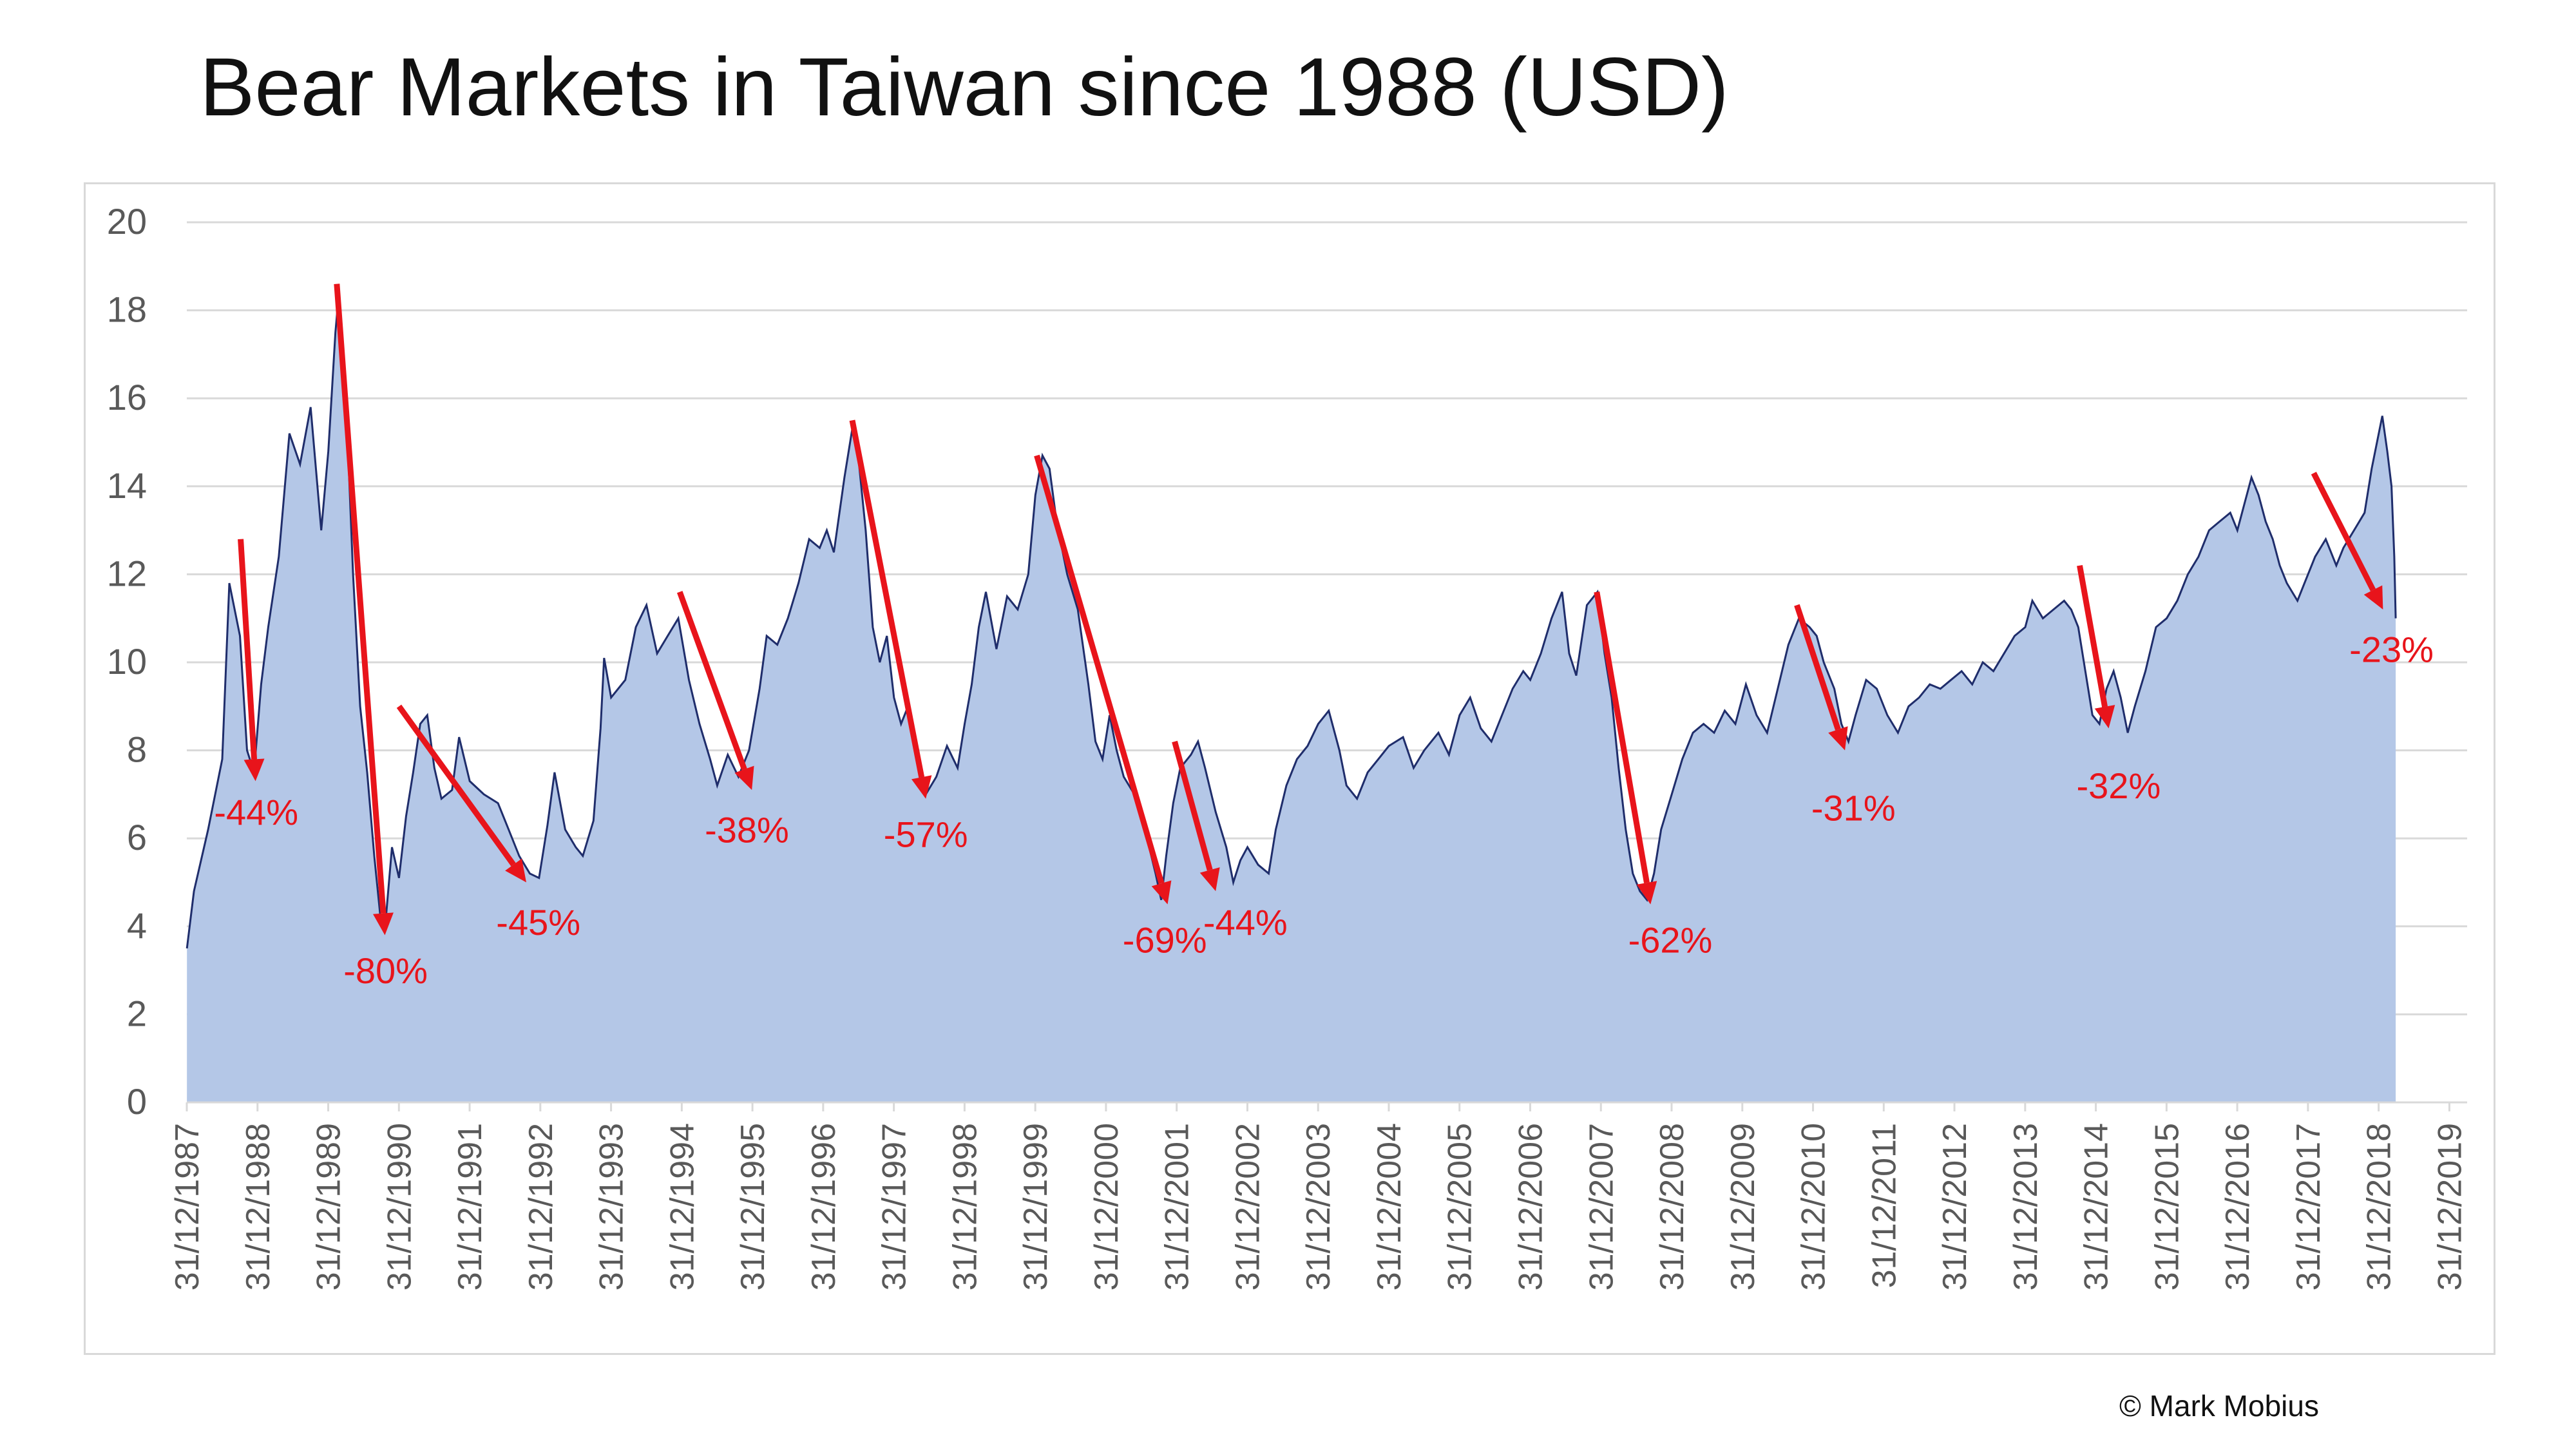 This screenshot has height=1449, width=2576. What do you see at coordinates (1601, 1207) in the screenshot?
I see `x-tick-label: 31/12/2007` at bounding box center [1601, 1207].